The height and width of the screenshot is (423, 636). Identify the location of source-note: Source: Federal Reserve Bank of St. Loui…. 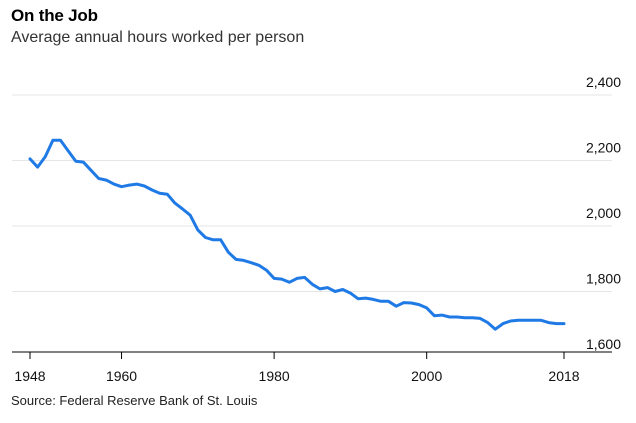
(134, 400).